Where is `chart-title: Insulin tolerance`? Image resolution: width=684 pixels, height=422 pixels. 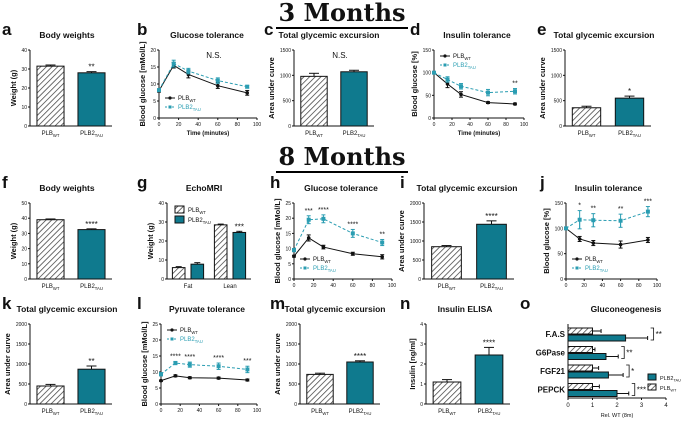
chart-title: Insulin tolerance is located at coordinates (477, 35).